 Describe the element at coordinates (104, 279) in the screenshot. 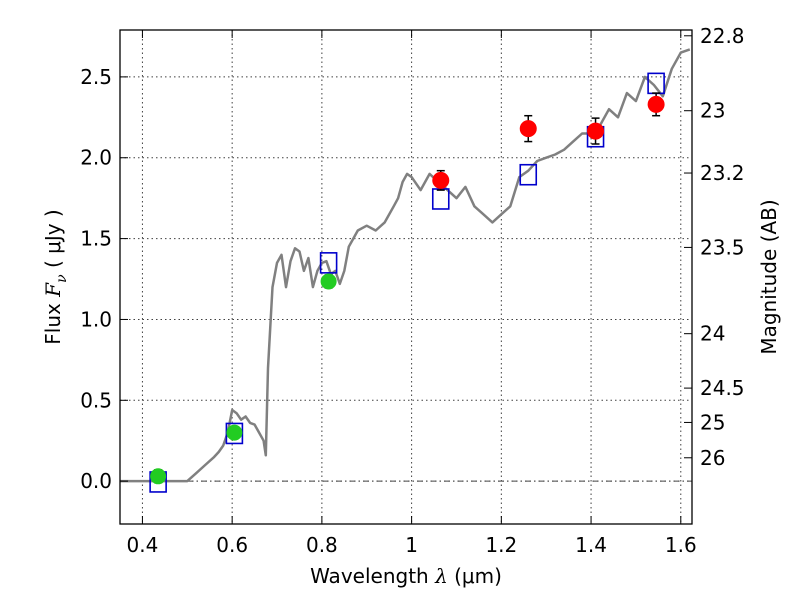

I see `y-axis-ticks: 0.0 0.5 1.0 1.5 2.0 2.5` at that location.